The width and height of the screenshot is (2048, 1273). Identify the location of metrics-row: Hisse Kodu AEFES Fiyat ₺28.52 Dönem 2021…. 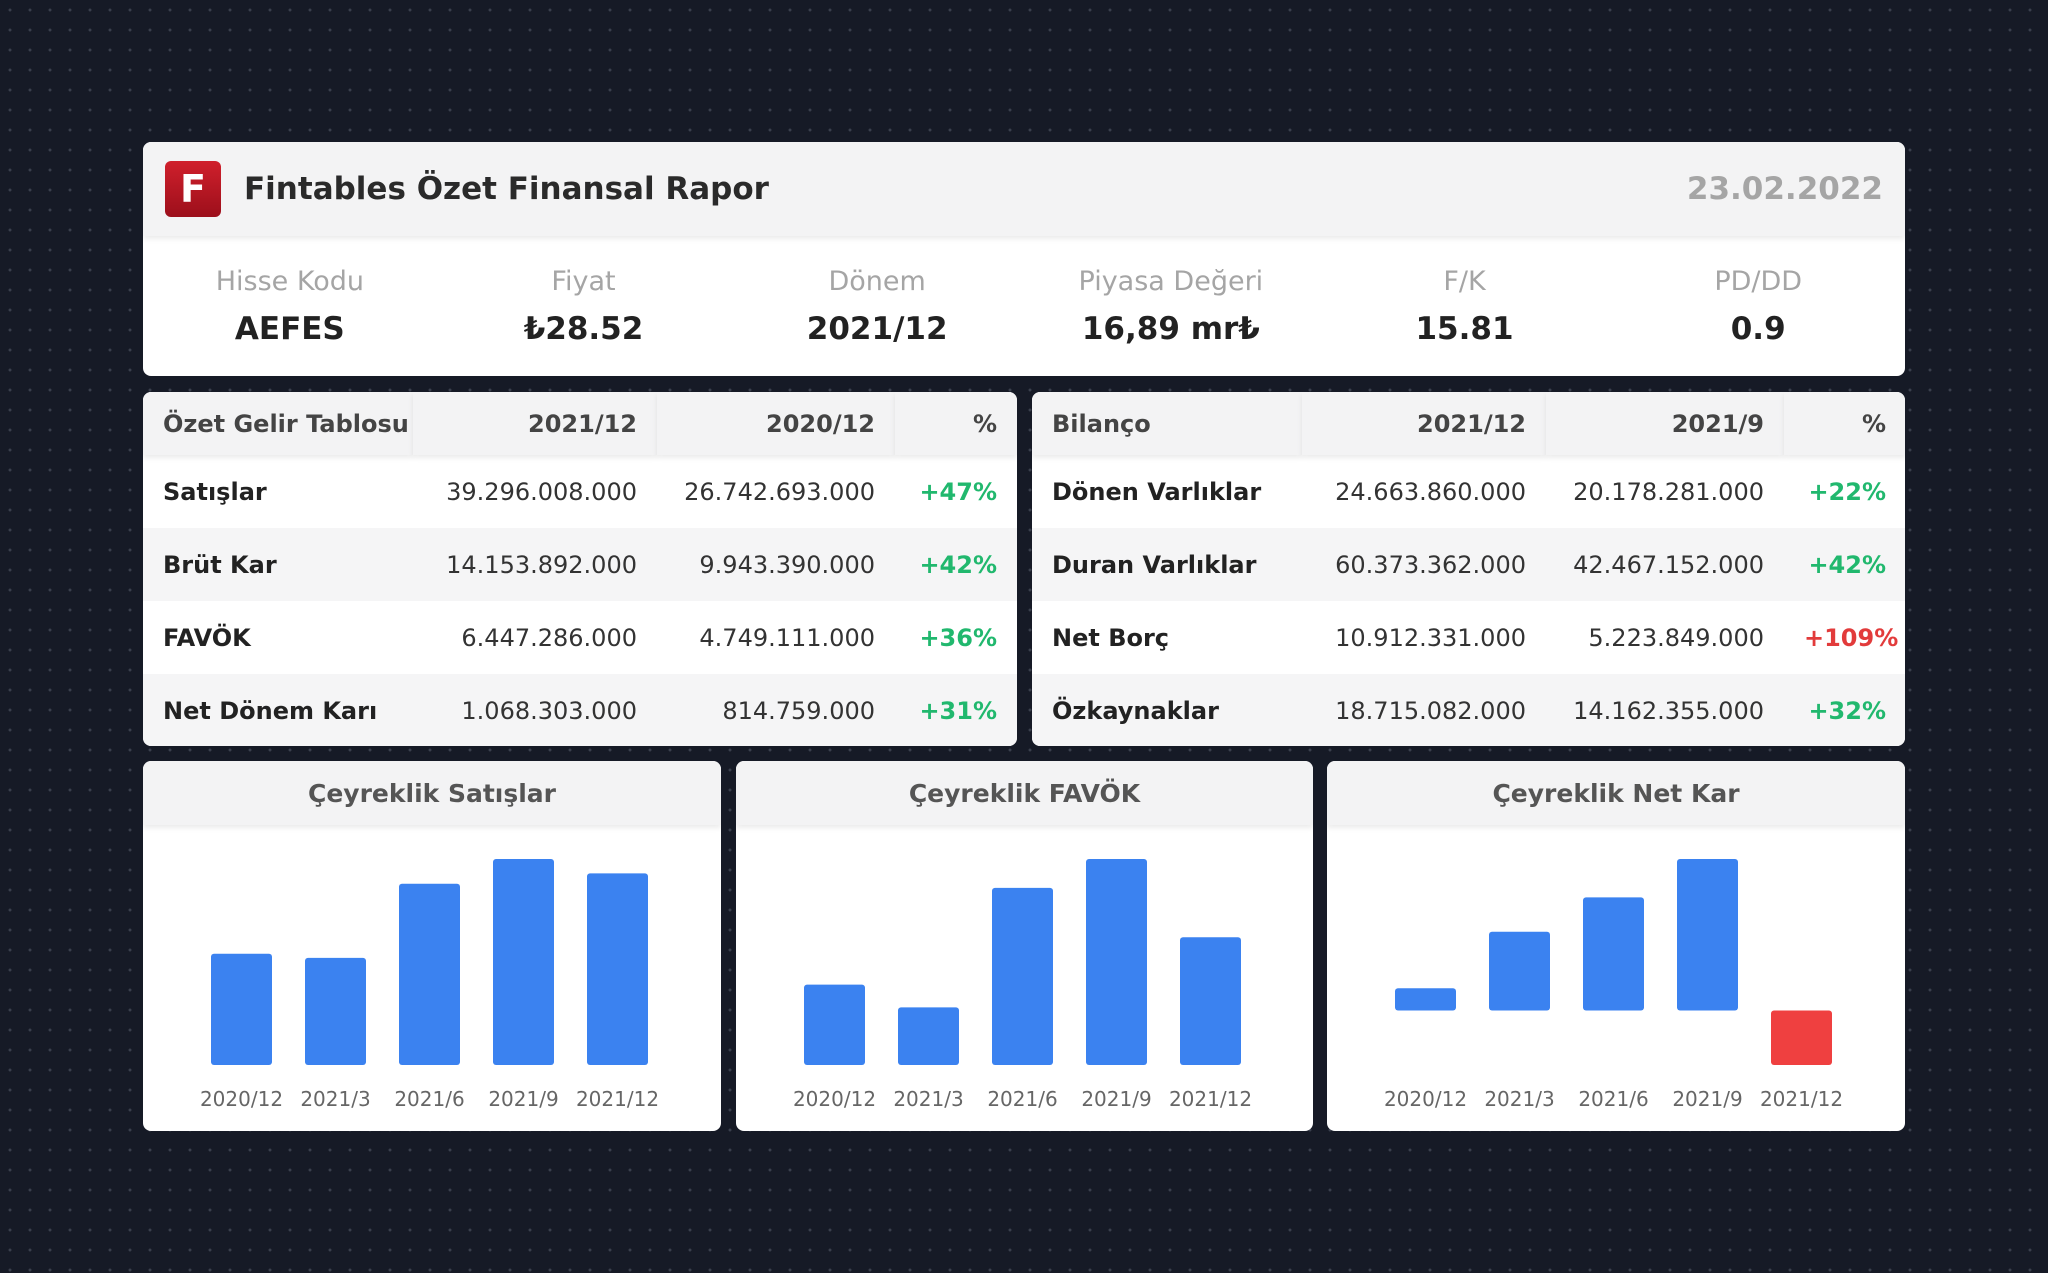
(1024, 306).